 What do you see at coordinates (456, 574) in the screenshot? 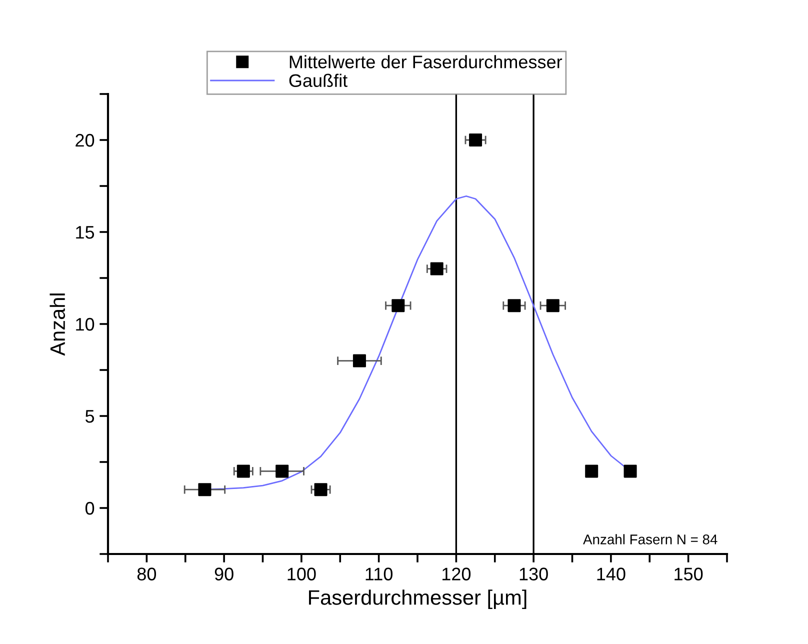
I see `x-tick-label: 120` at bounding box center [456, 574].